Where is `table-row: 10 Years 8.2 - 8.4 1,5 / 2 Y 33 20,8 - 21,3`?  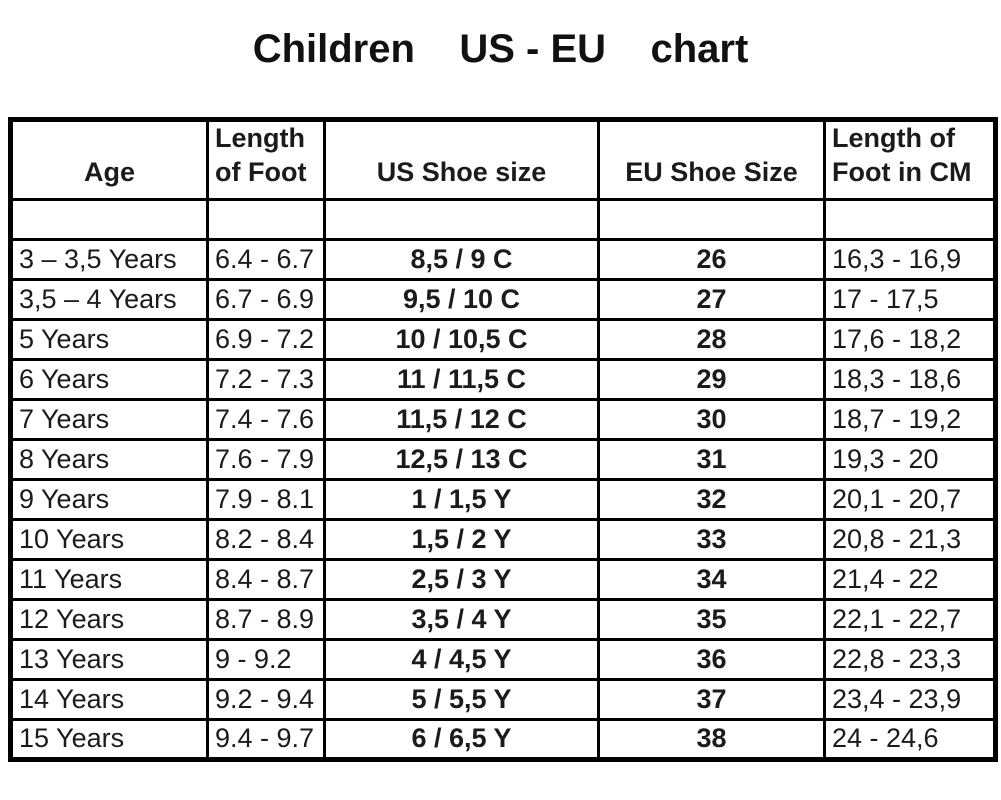
table-row: 10 Years 8.2 - 8.4 1,5 / 2 Y 33 20,8 - 21,3 is located at coordinates (503, 539).